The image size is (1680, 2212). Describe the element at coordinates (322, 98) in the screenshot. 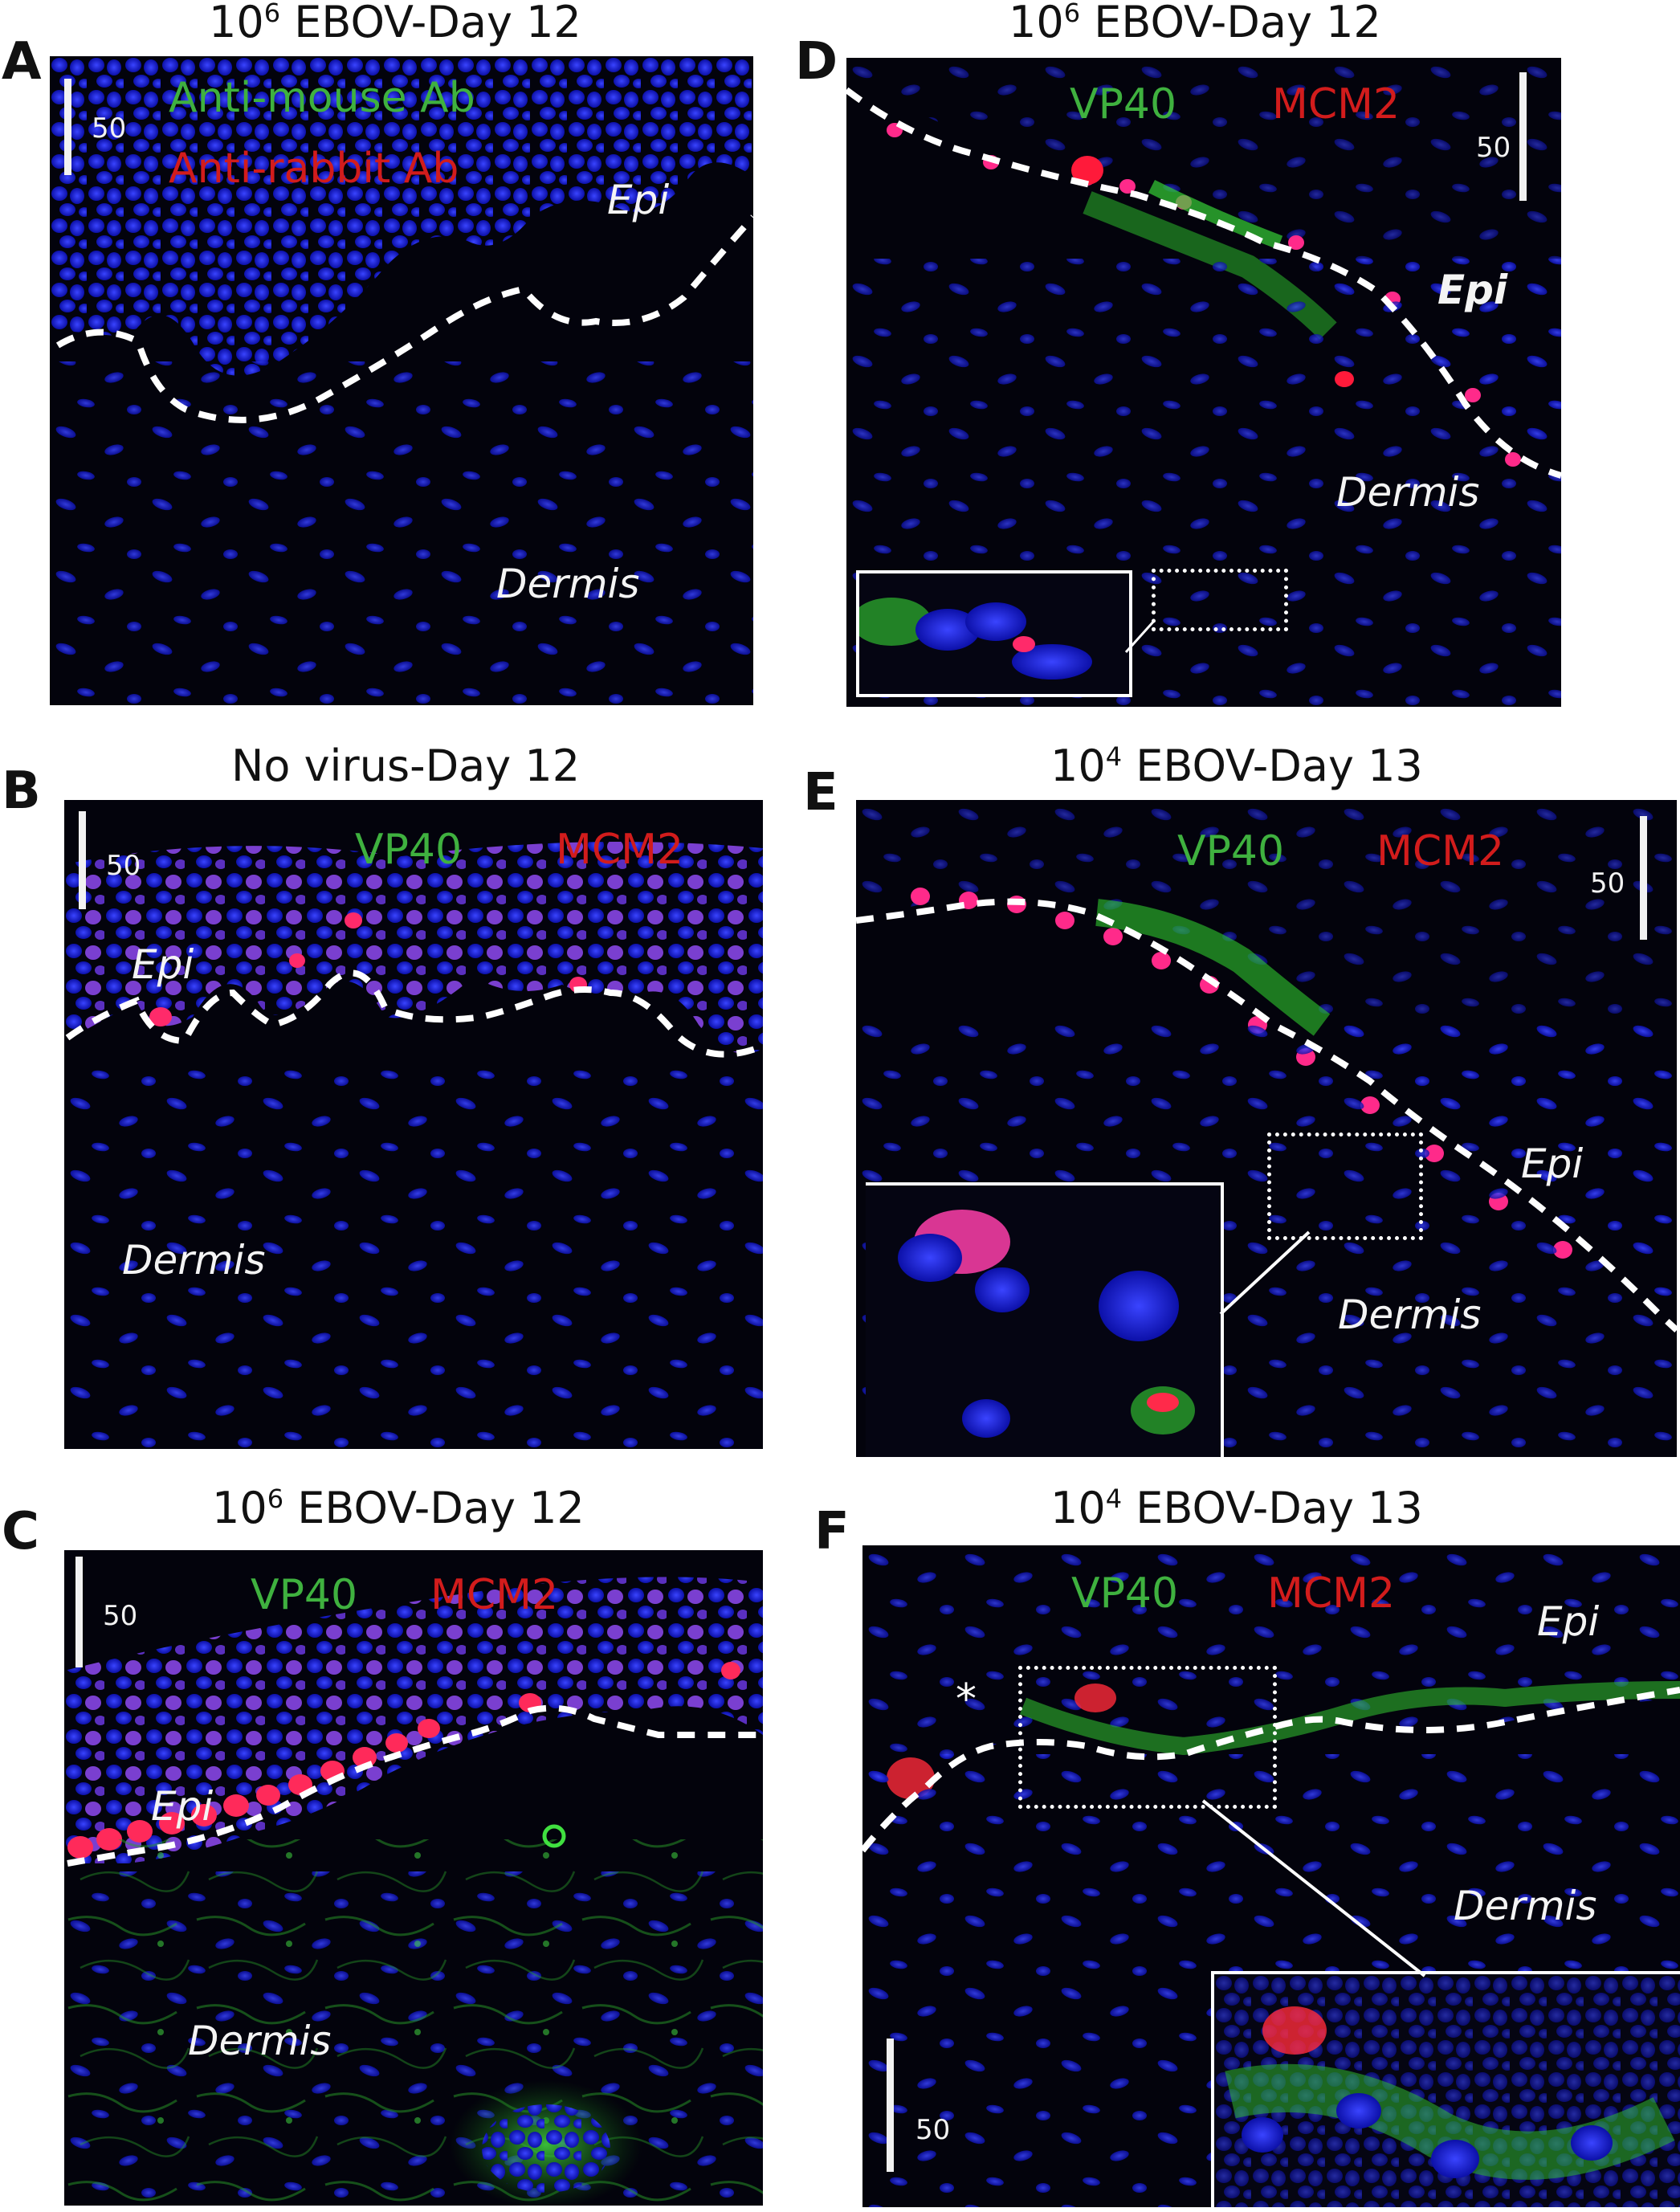

I see `channel-label-green: Anti-mouse Ab` at that location.